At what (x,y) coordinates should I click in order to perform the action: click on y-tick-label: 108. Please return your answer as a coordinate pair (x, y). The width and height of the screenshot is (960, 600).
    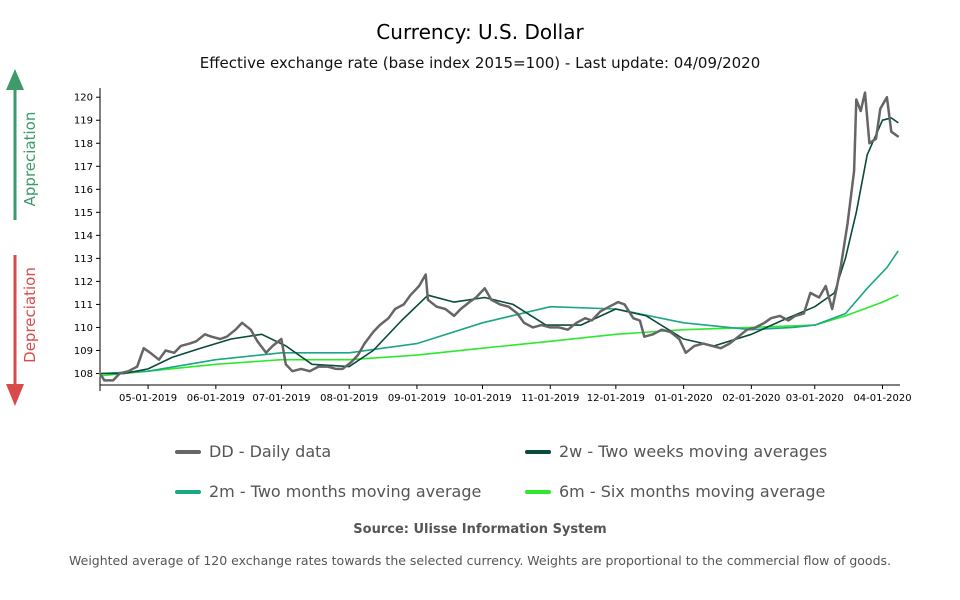
    Looking at the image, I should click on (83, 374).